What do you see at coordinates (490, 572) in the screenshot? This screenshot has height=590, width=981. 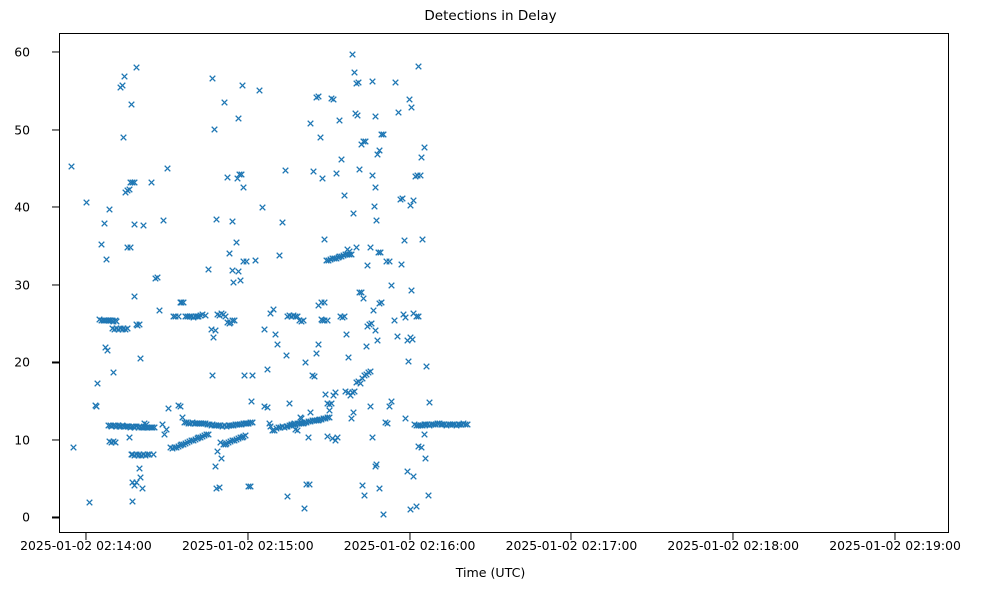 I see `x-axis-label: Time (UTC)` at bounding box center [490, 572].